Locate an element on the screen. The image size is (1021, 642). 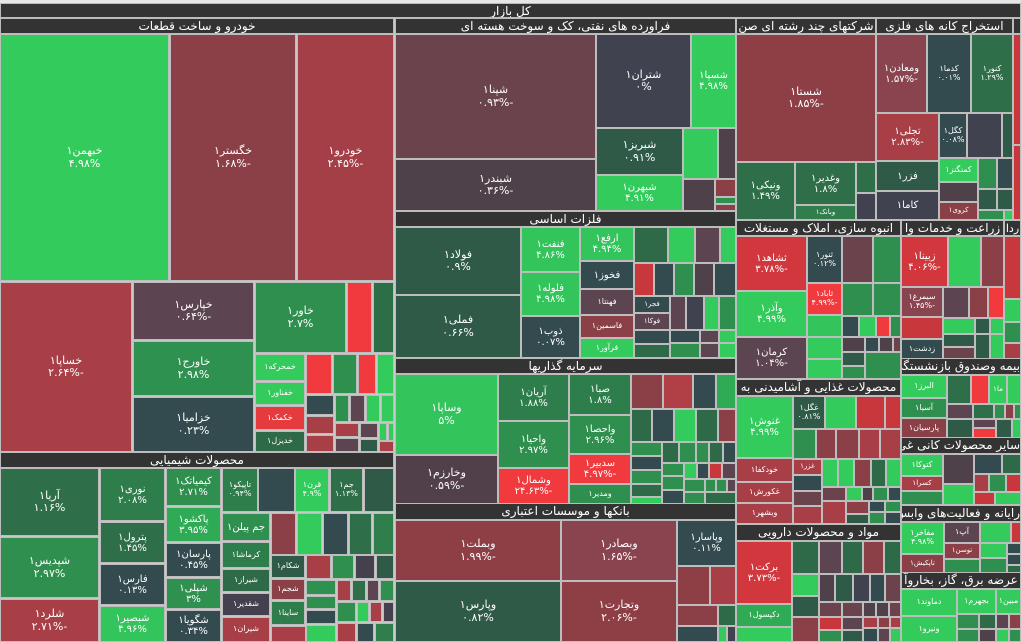
stock-tile: فلوله۱ ۴.۹۸% is located at coordinates (550, 294).